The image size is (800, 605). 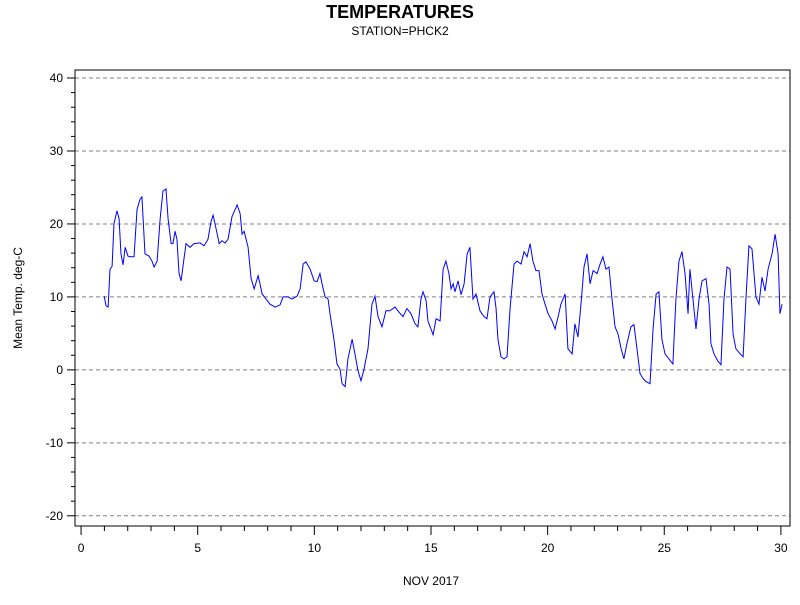 I want to click on x-tick-label: 20, so click(x=548, y=548).